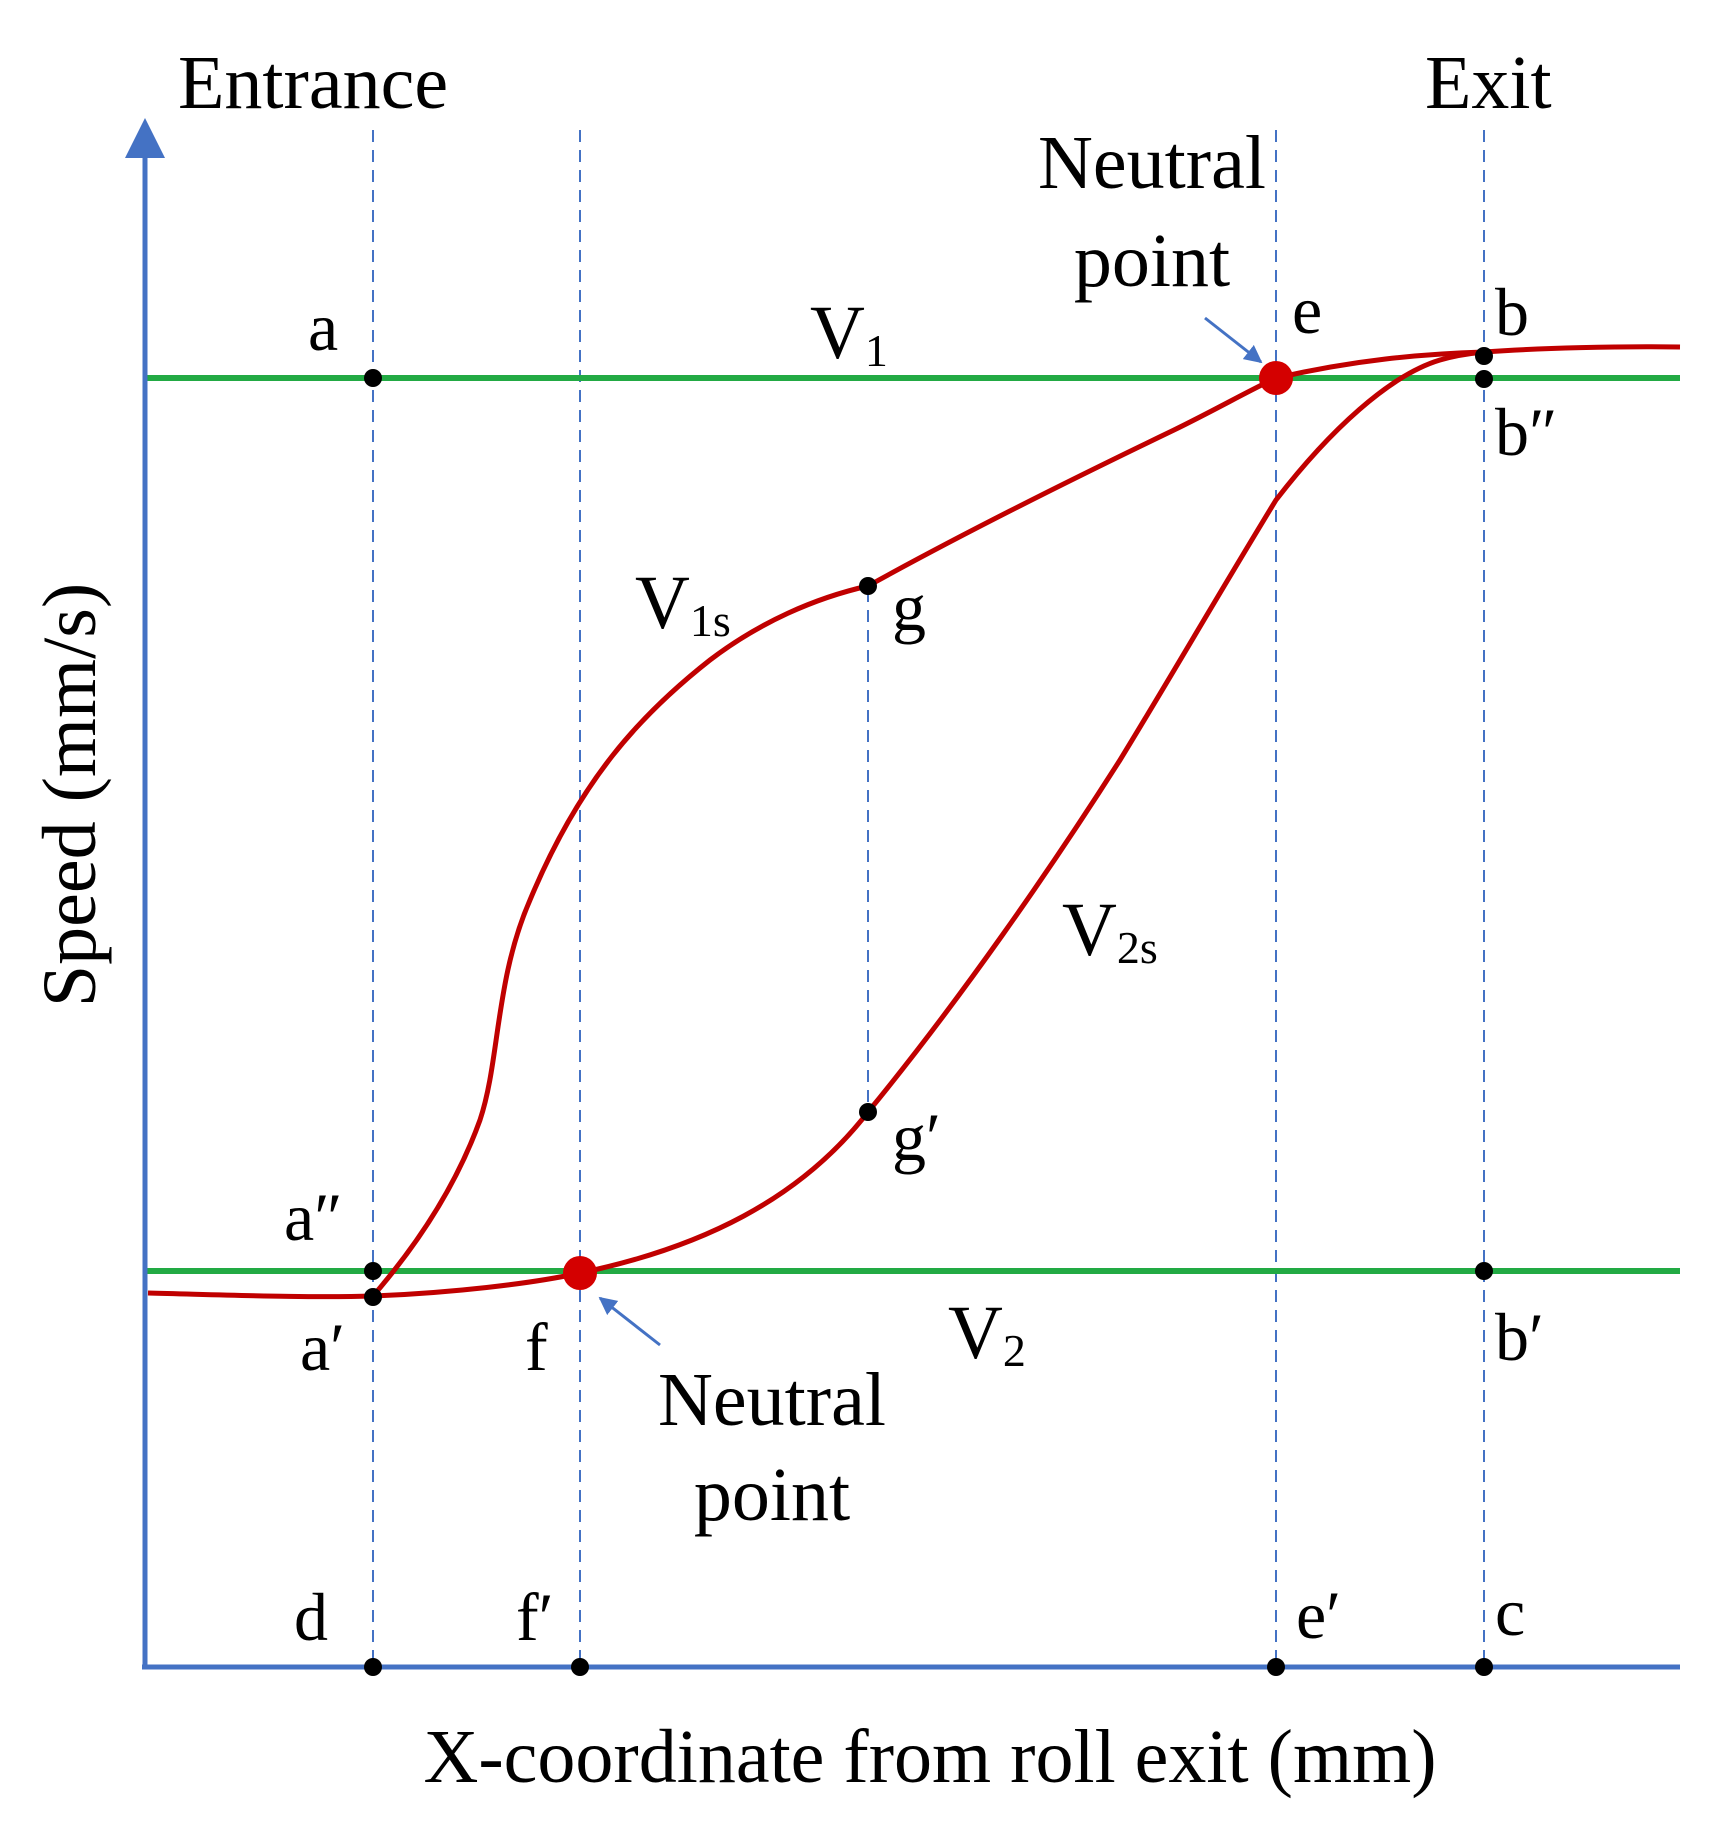  What do you see at coordinates (70, 795) in the screenshot?
I see `y-axis-label: Speed (mm/s)` at bounding box center [70, 795].